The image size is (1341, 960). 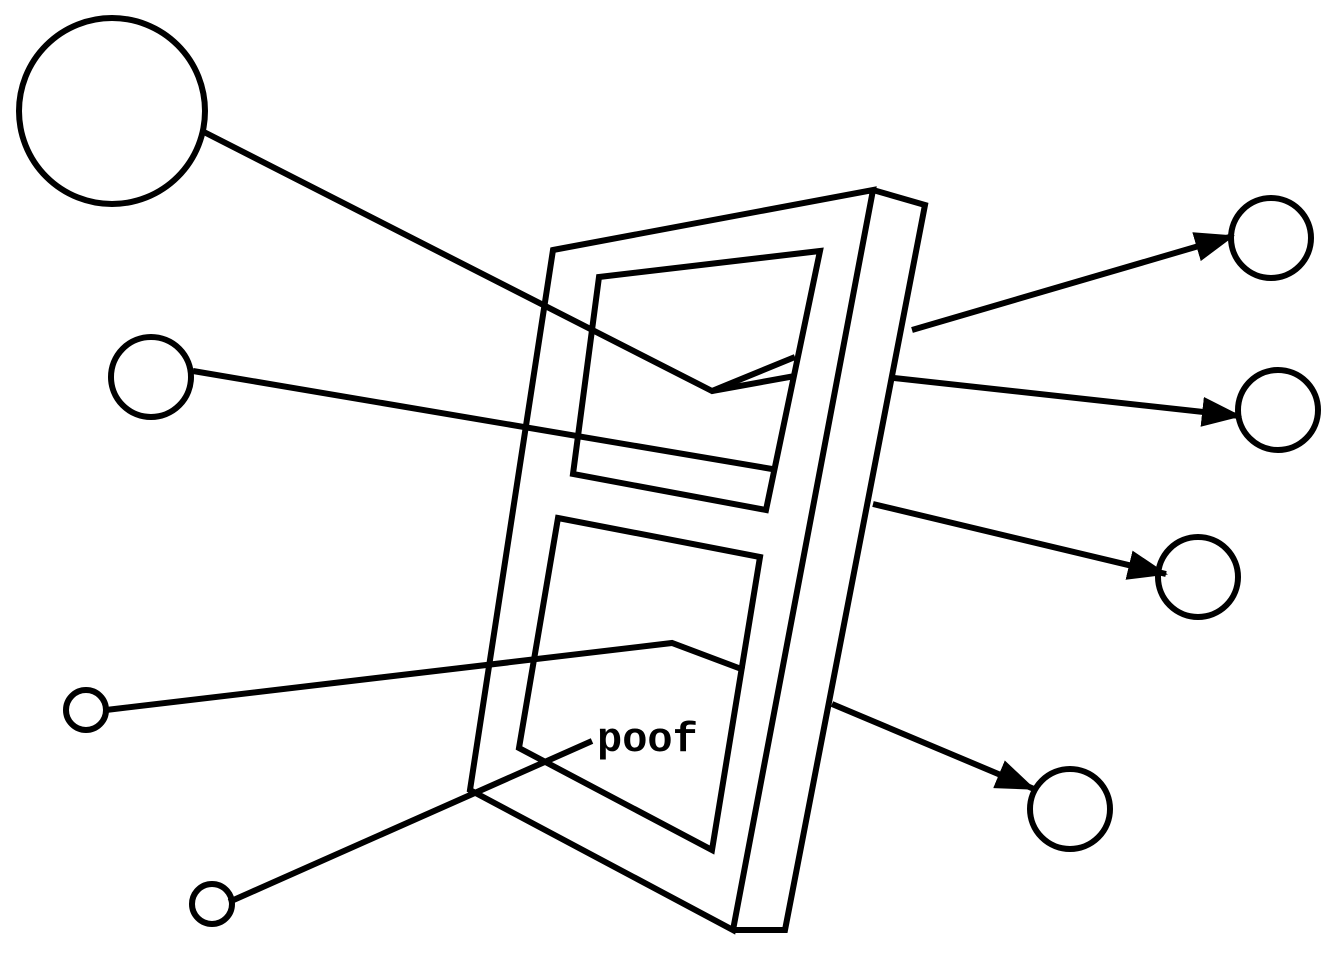 I want to click on path-tiny-vanishes, so click(x=410, y=821).